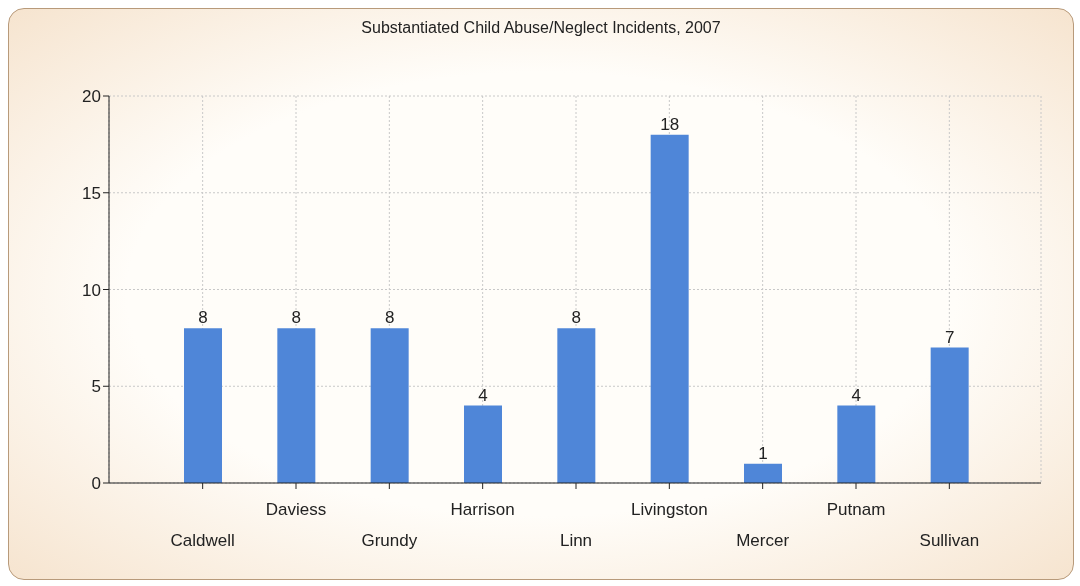 This screenshot has width=1080, height=586. Describe the element at coordinates (763, 453) in the screenshot. I see `data-label: 1` at that location.